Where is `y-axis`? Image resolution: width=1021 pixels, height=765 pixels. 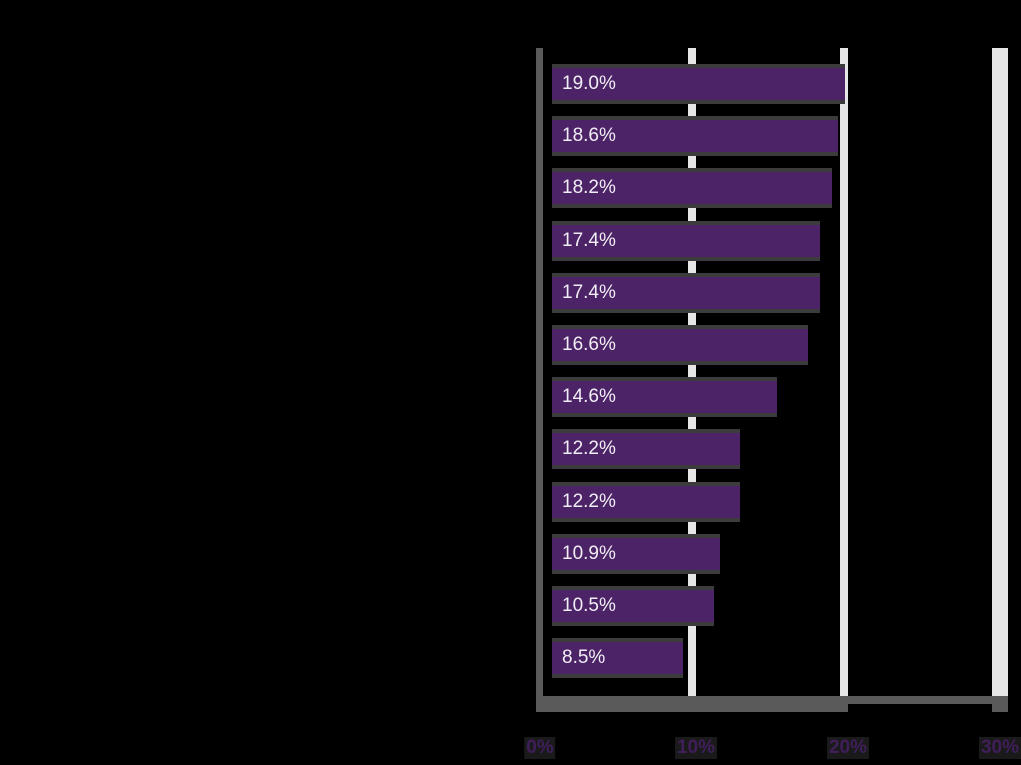 y-axis is located at coordinates (539, 380).